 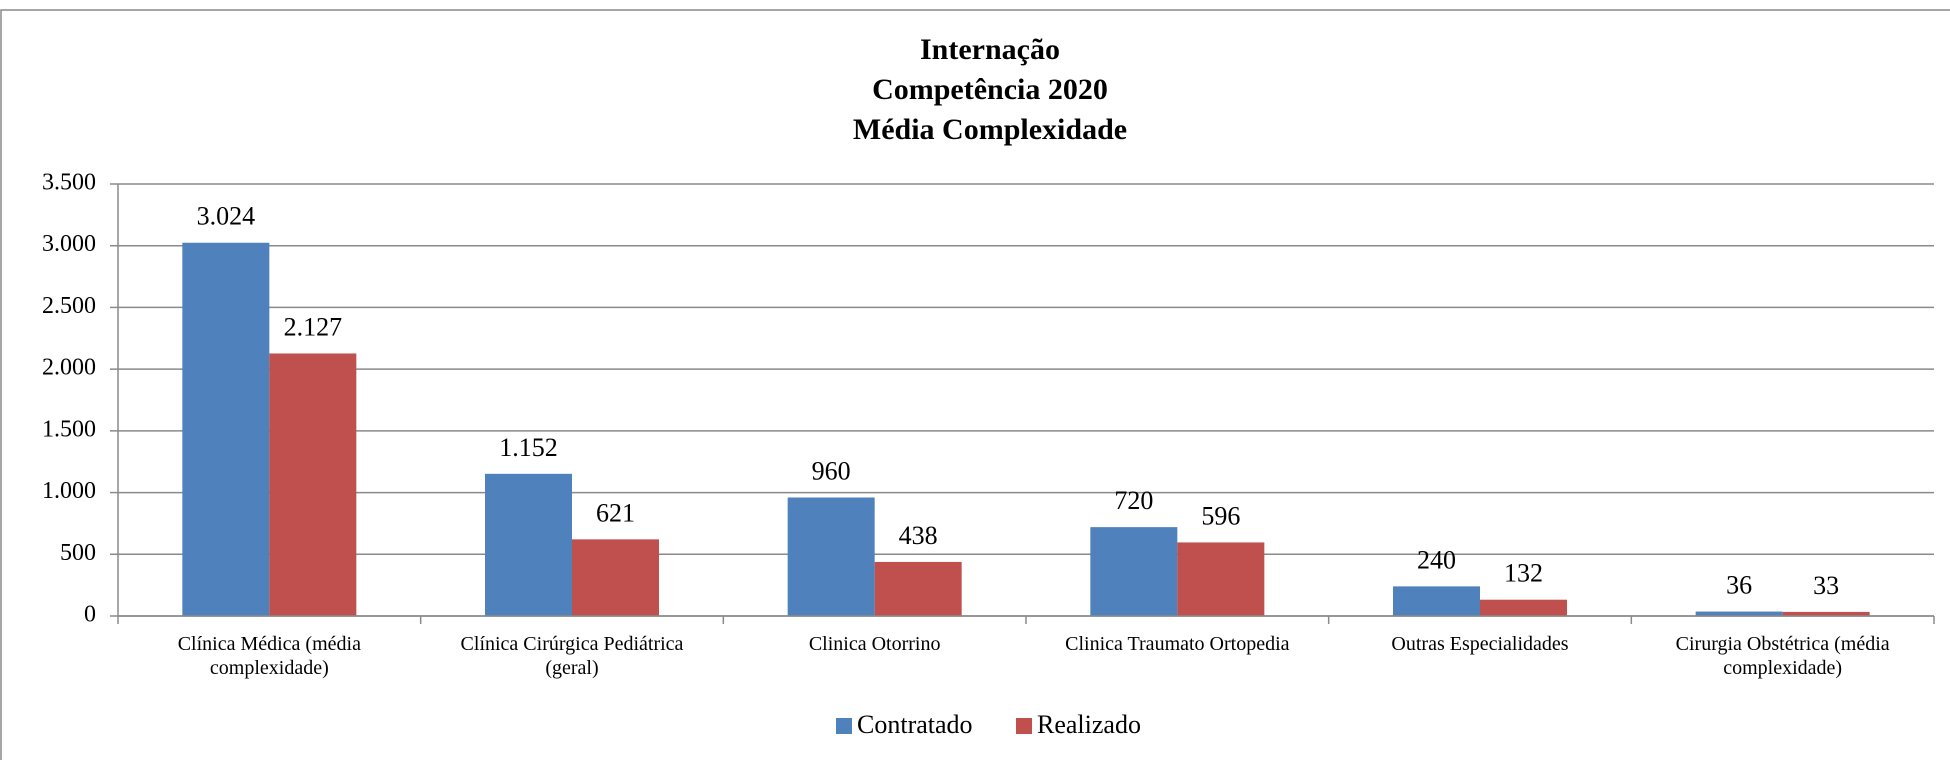 What do you see at coordinates (1782, 656) in the screenshot?
I see `x-tick-label: Cirurgia Obstétrica (média complexidade)` at bounding box center [1782, 656].